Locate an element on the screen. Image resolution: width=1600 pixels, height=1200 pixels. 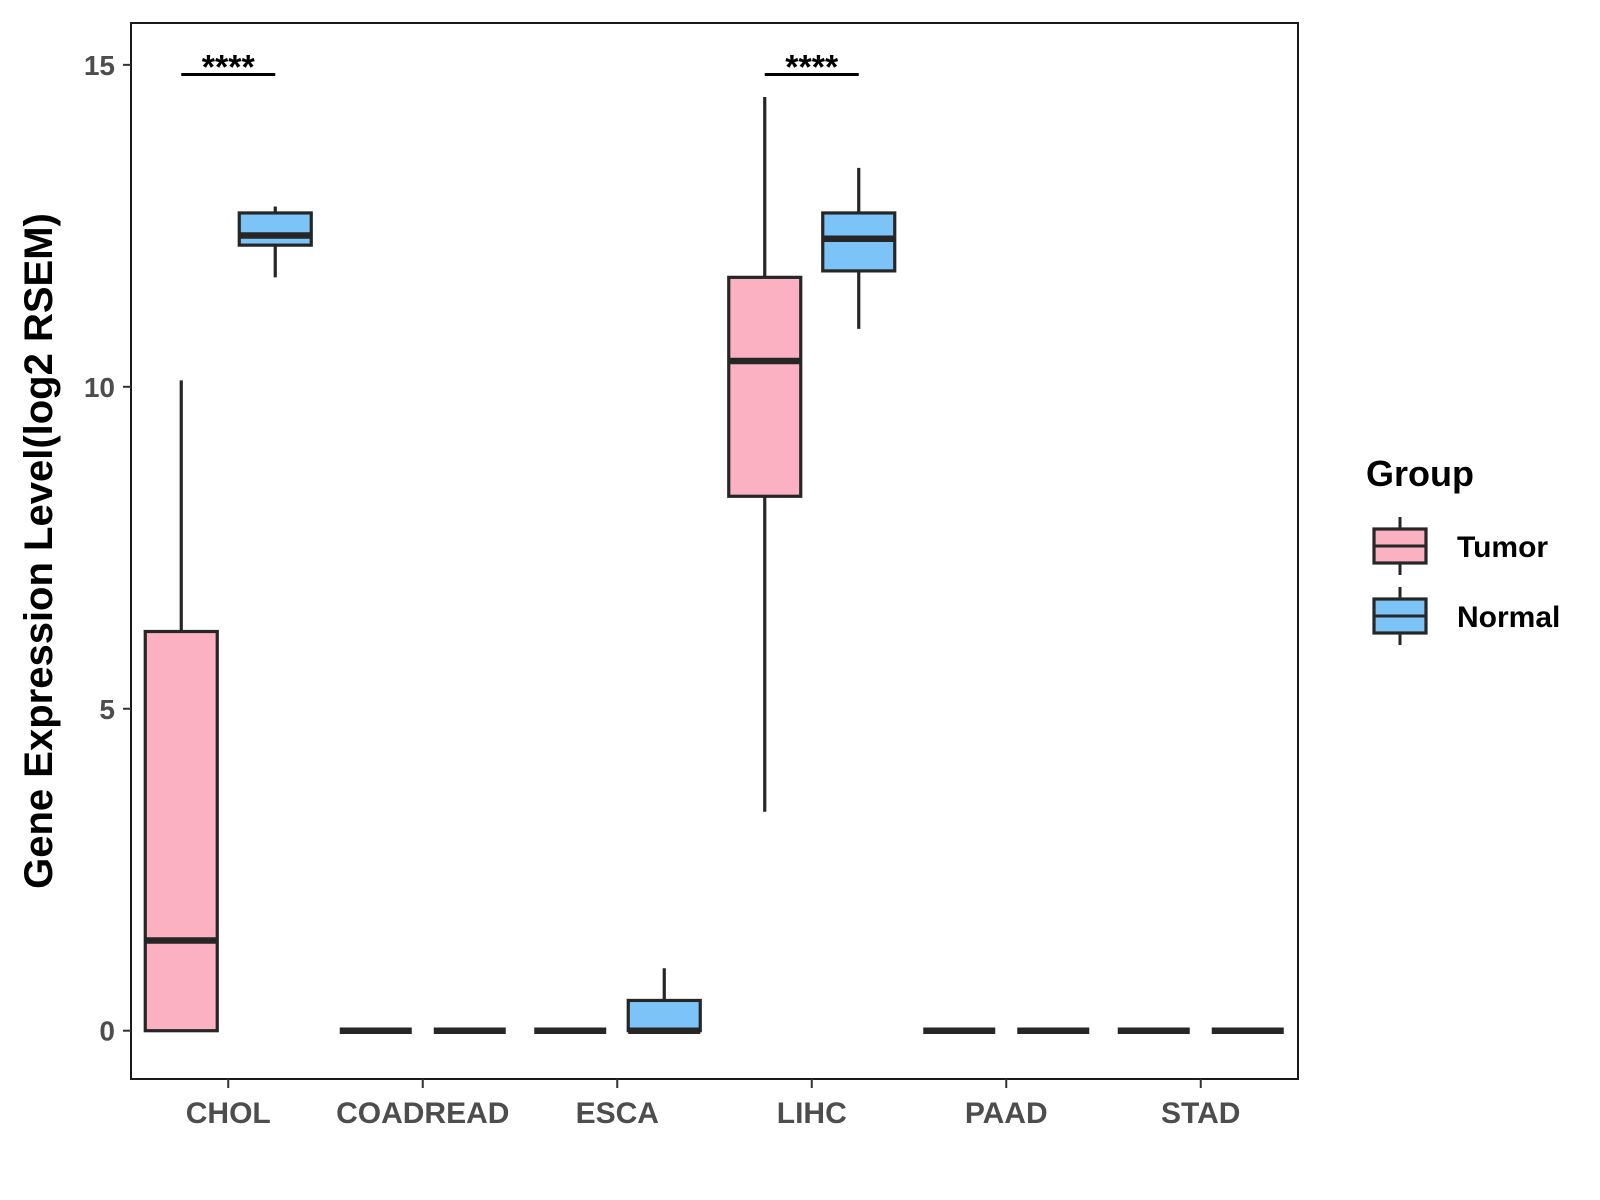
legend-title: Group is located at coordinates (1420, 473).